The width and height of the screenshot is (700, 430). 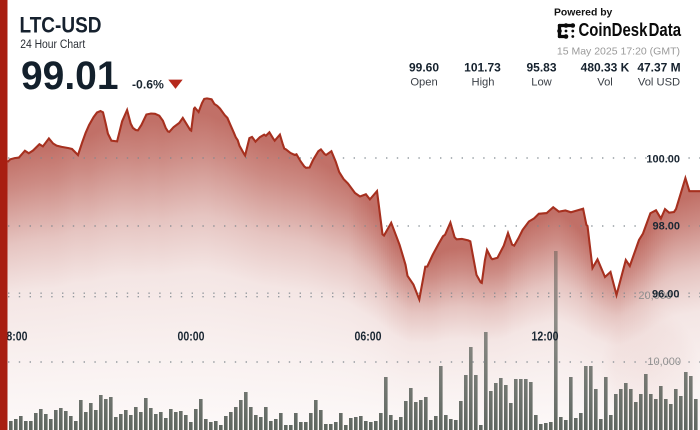 What do you see at coordinates (545, 337) in the screenshot?
I see `svg-text: 12:00` at bounding box center [545, 337].